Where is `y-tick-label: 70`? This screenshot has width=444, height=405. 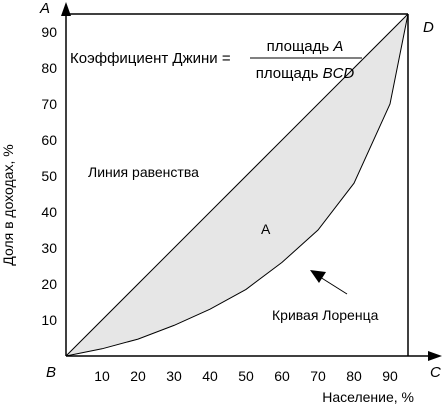 y-tick-label: 70 is located at coordinates (49, 104).